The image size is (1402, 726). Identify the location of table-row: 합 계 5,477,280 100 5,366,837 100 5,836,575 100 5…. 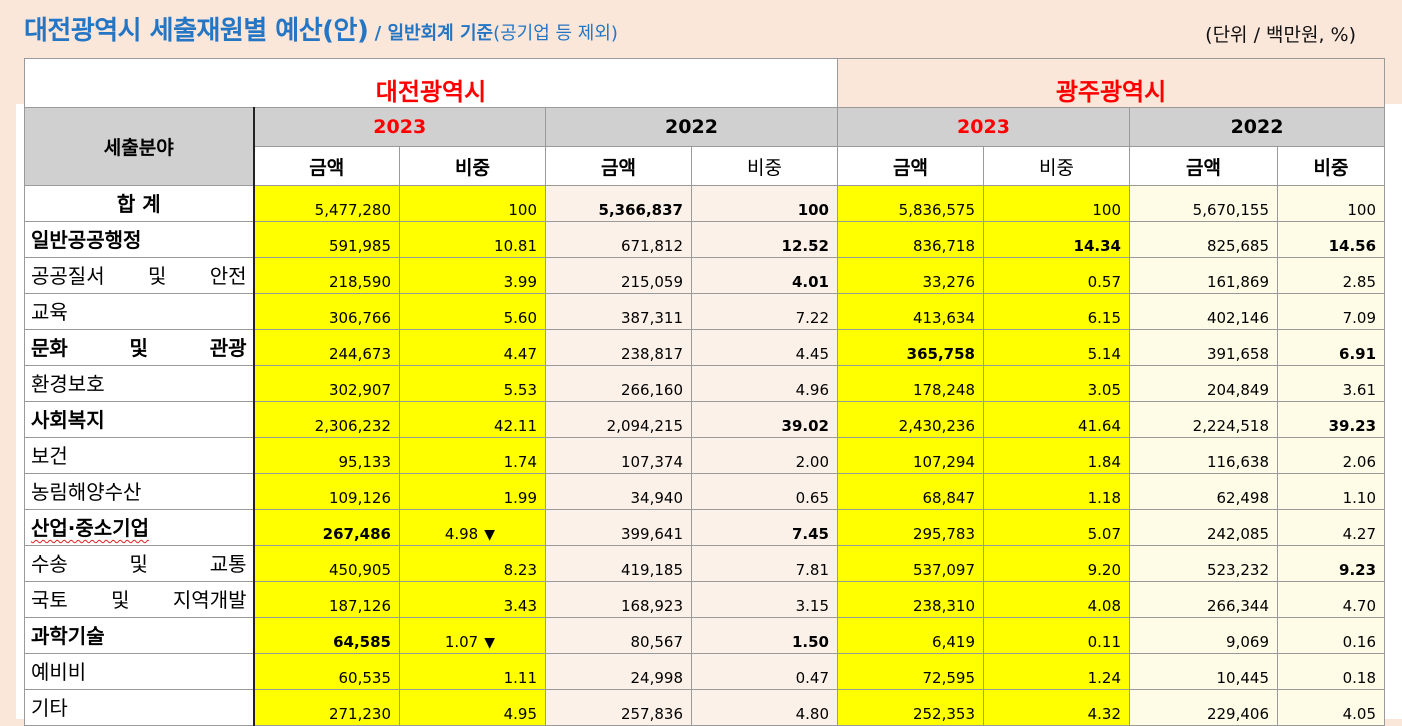
(705, 203).